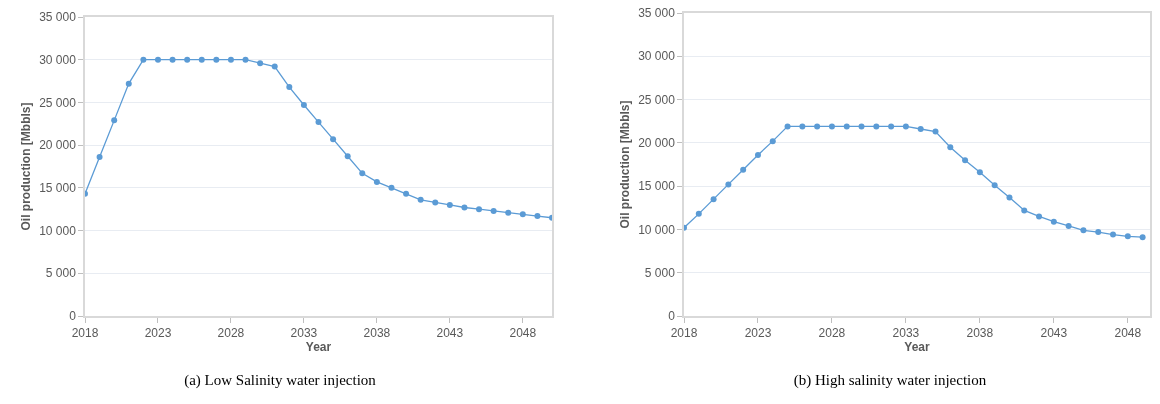  I want to click on text: (a) Low Salinity water injection, so click(280, 380).